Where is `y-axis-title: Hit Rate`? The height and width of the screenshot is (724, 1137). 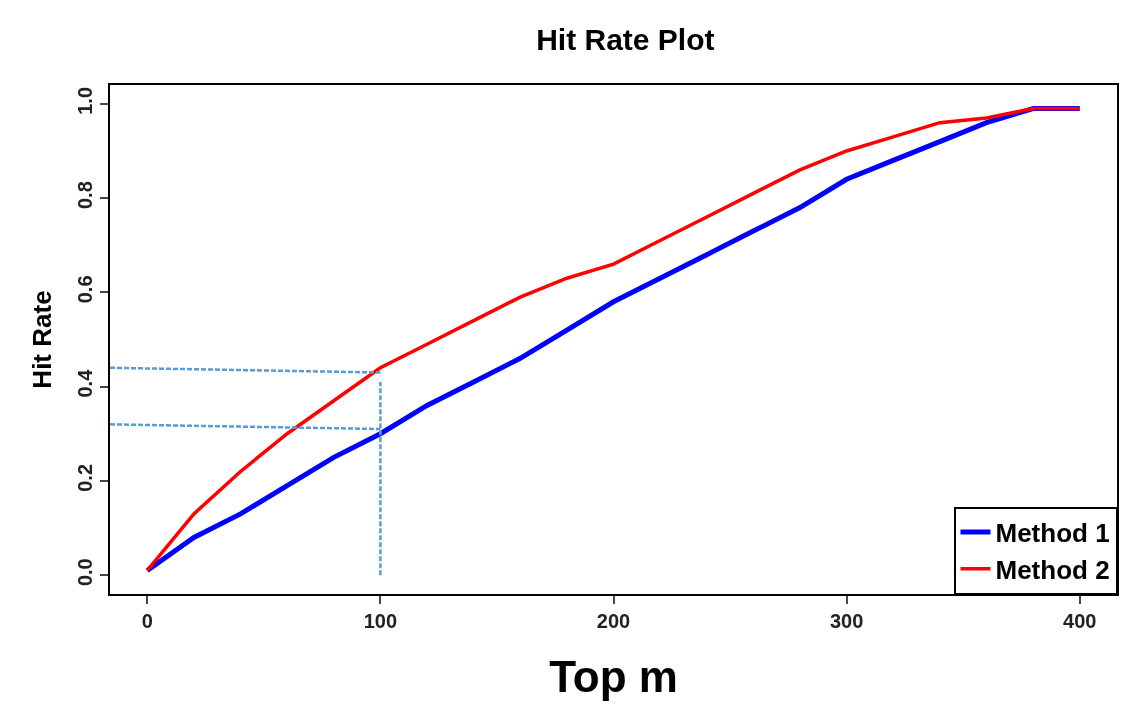
y-axis-title: Hit Rate is located at coordinates (42, 339).